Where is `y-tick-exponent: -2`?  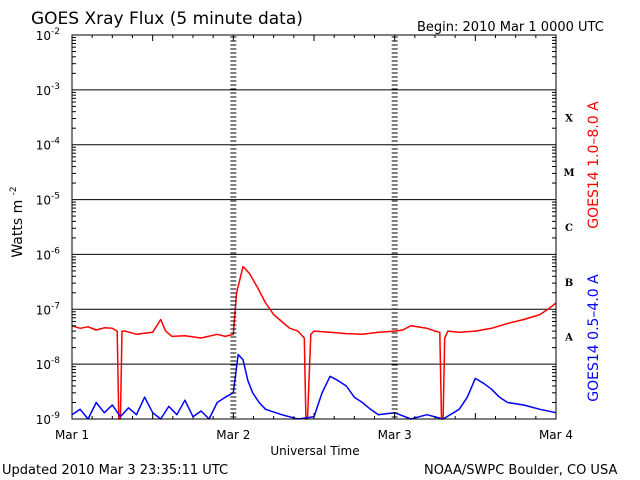 y-tick-exponent: -2 is located at coordinates (55, 32).